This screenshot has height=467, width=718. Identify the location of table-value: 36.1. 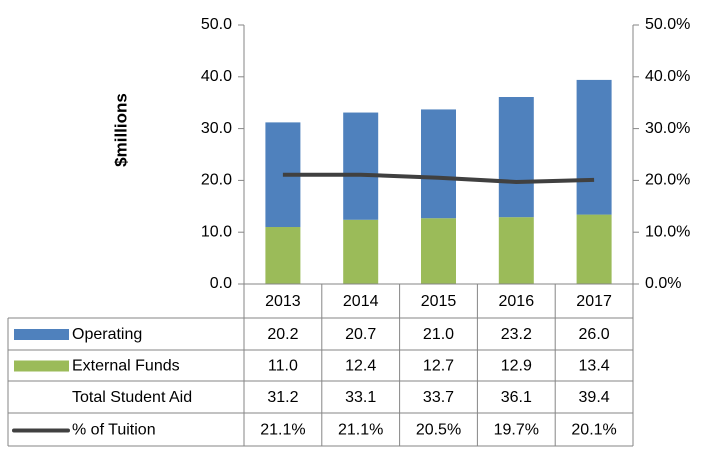
(516, 397).